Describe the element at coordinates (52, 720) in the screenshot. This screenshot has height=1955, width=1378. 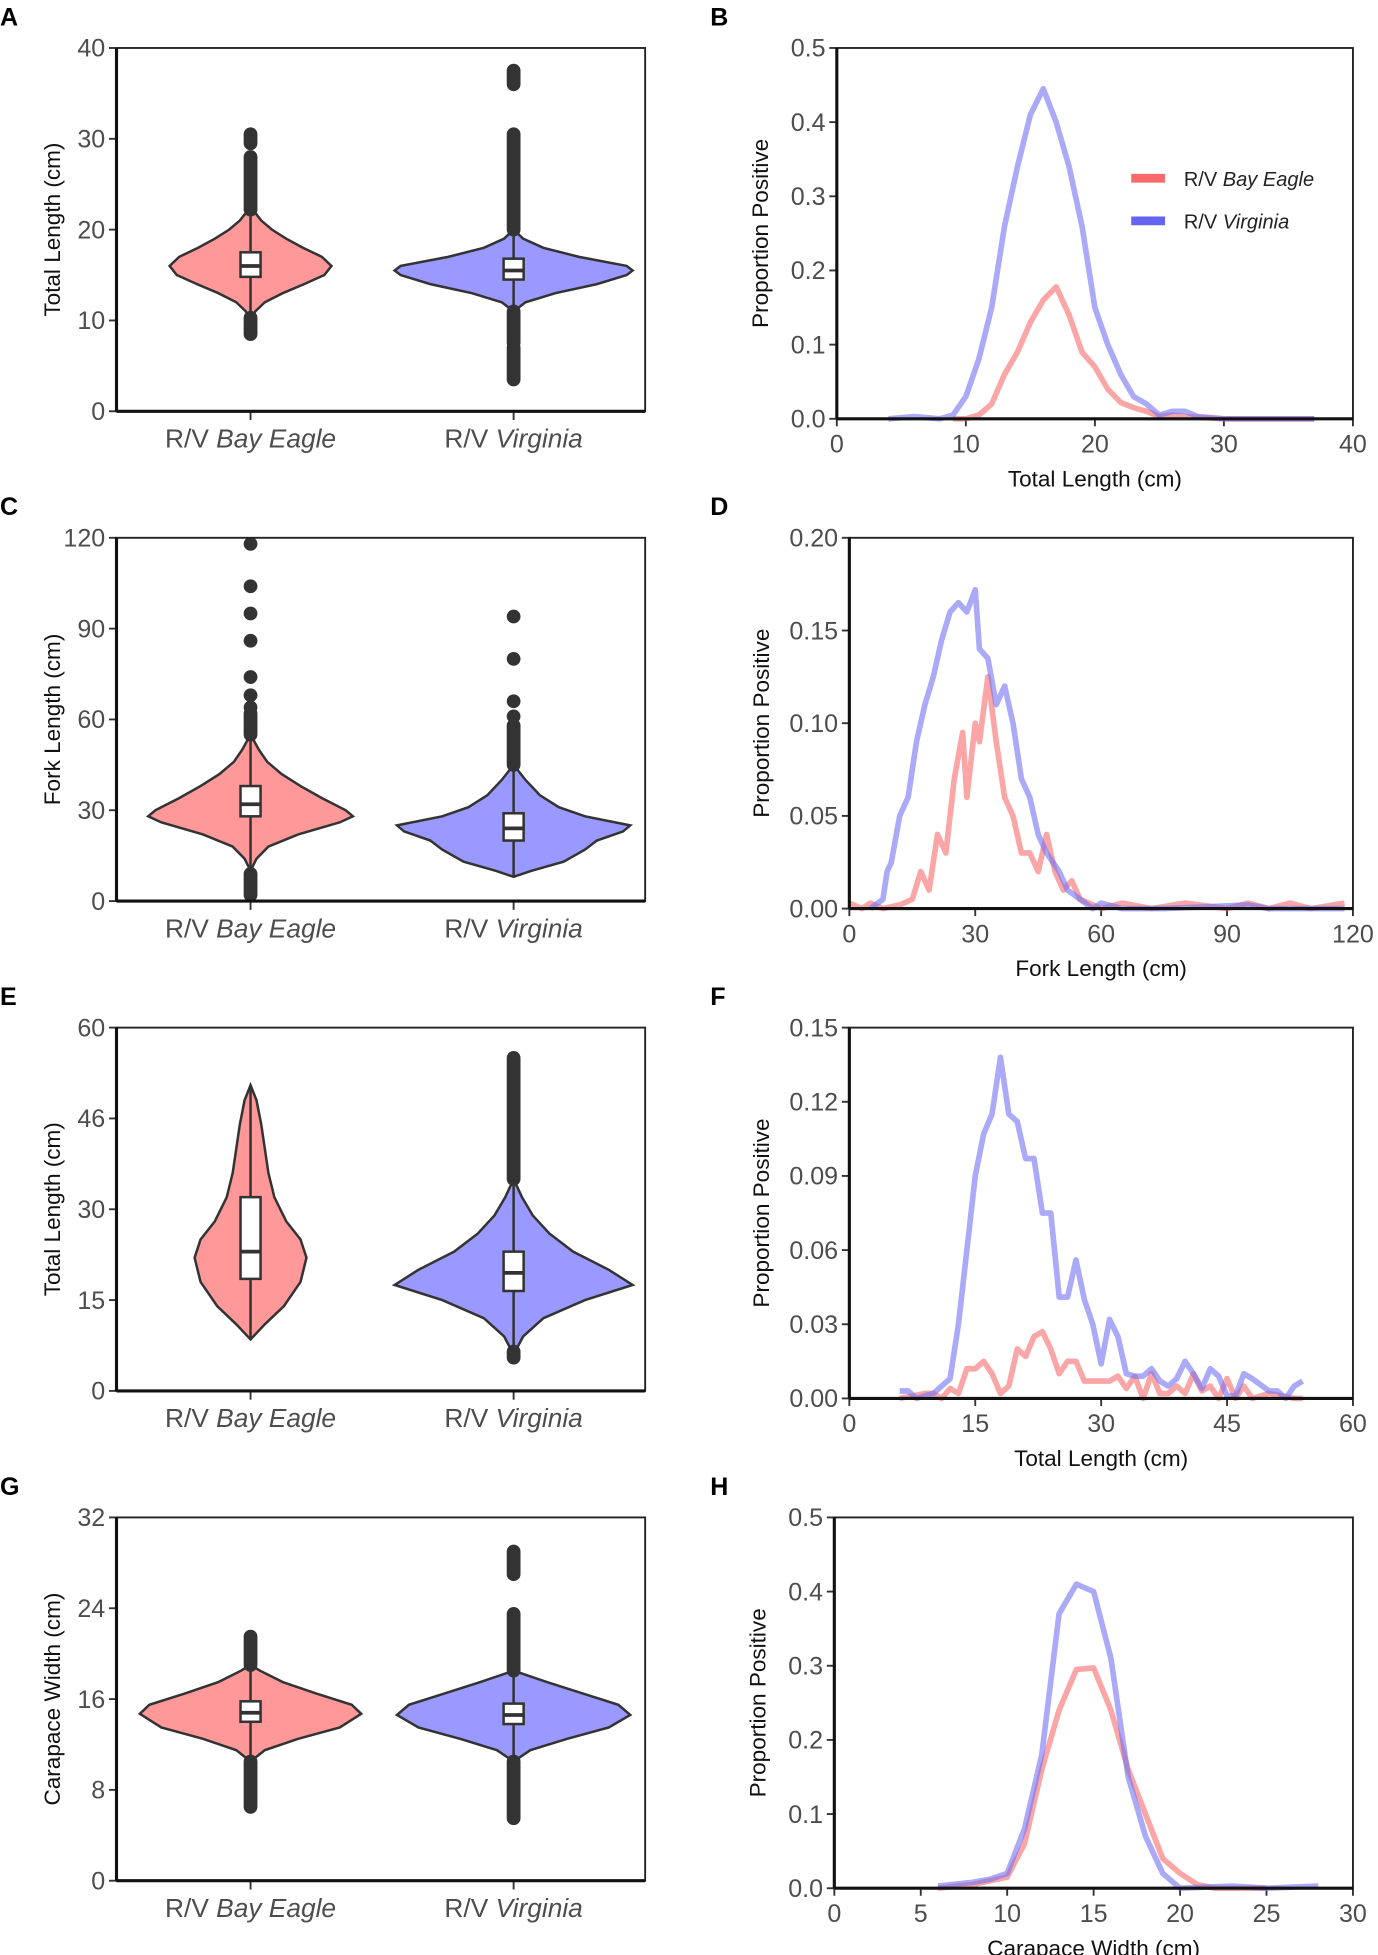
I see `y-axis-title: Fork Length (cm)` at that location.